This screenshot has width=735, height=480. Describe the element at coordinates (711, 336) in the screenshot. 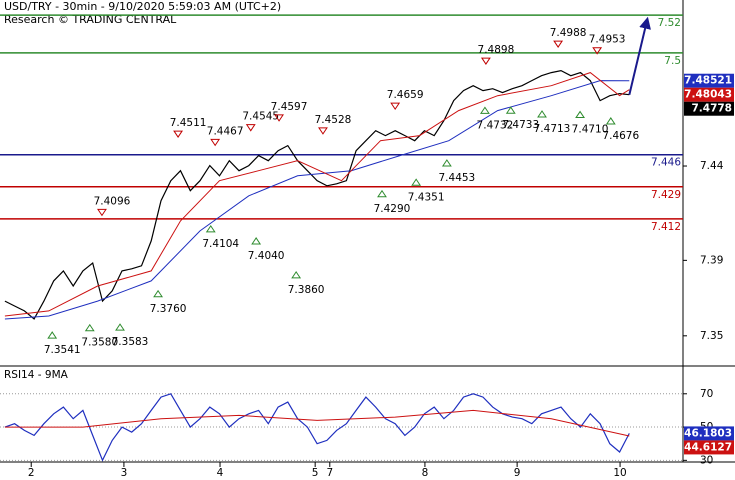

I see `y-tick-label: 7.35` at that location.